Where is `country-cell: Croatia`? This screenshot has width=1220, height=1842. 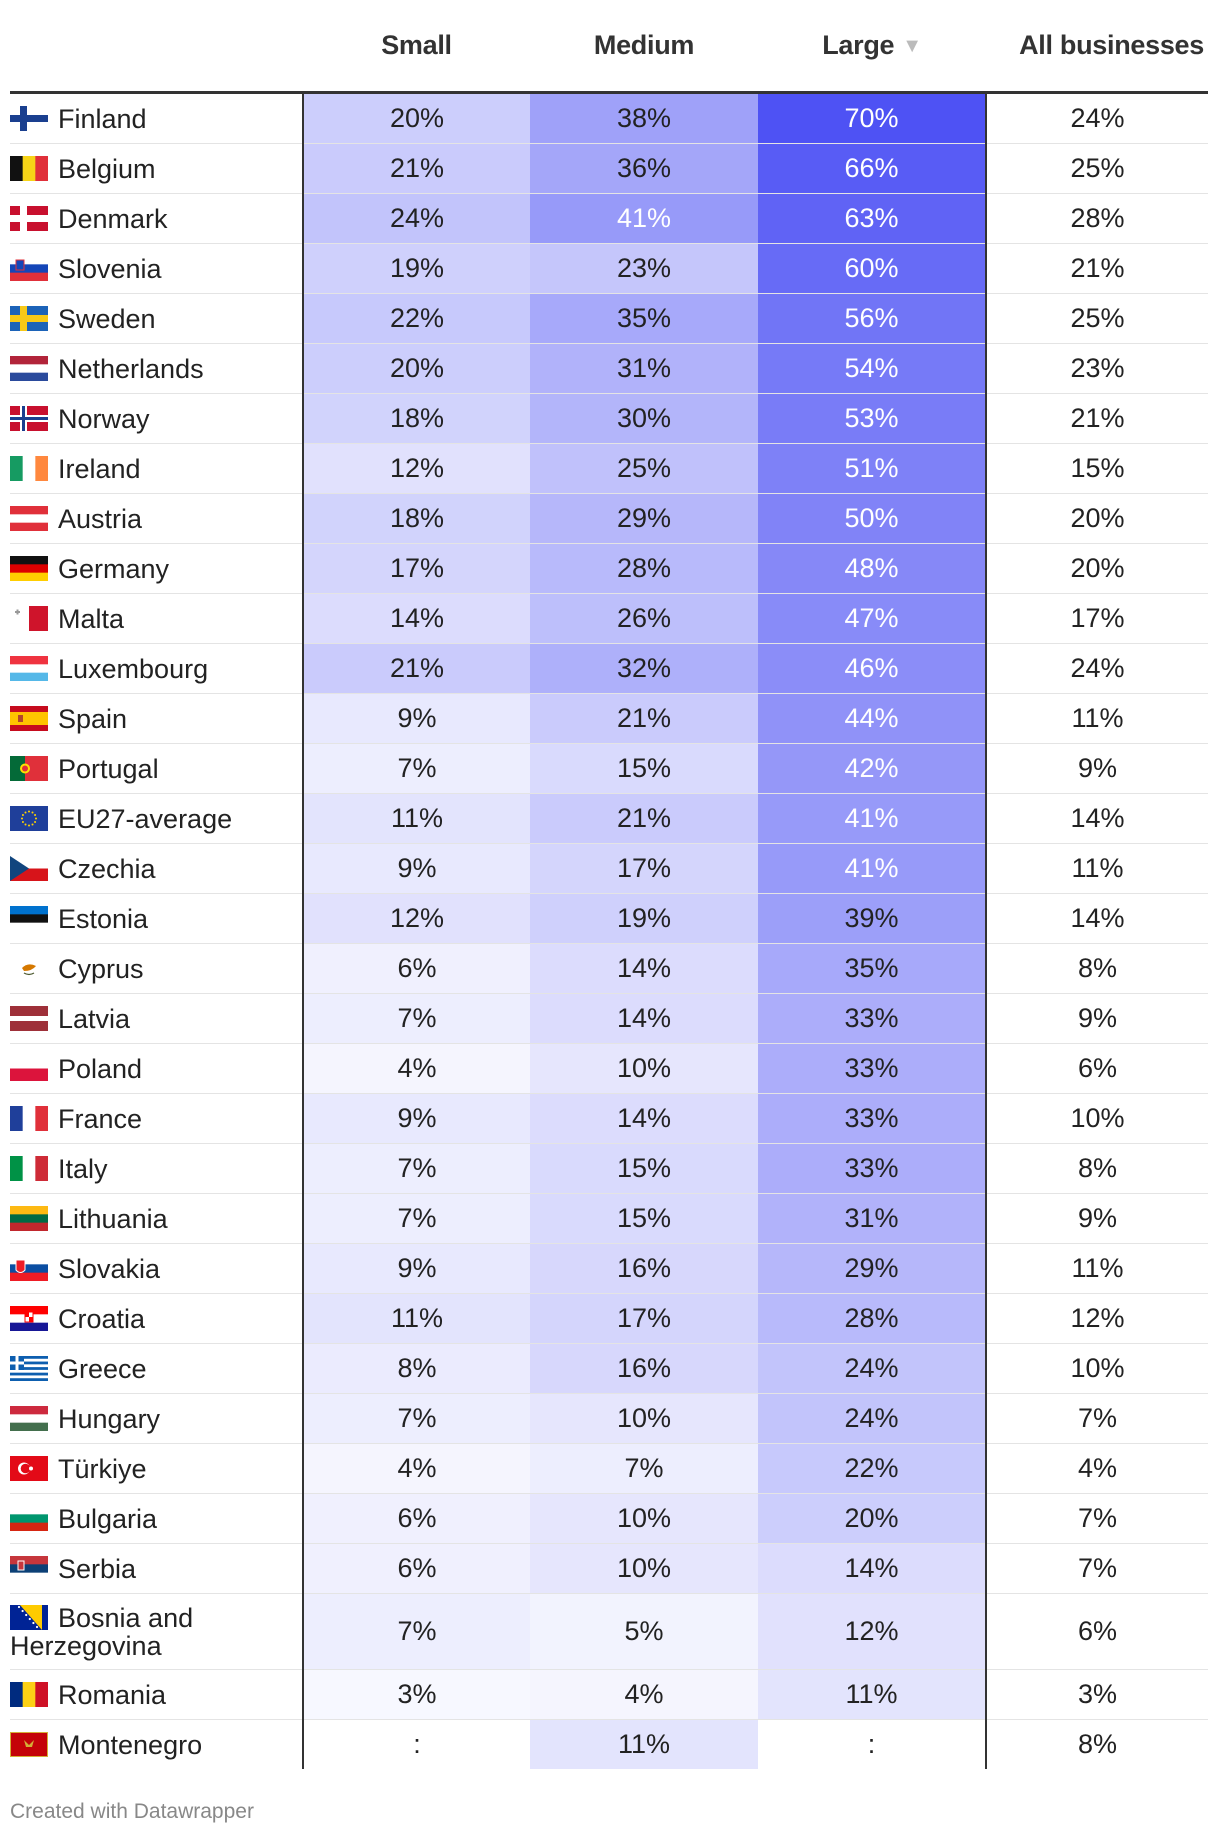
country-cell: Croatia is located at coordinates (157, 1318).